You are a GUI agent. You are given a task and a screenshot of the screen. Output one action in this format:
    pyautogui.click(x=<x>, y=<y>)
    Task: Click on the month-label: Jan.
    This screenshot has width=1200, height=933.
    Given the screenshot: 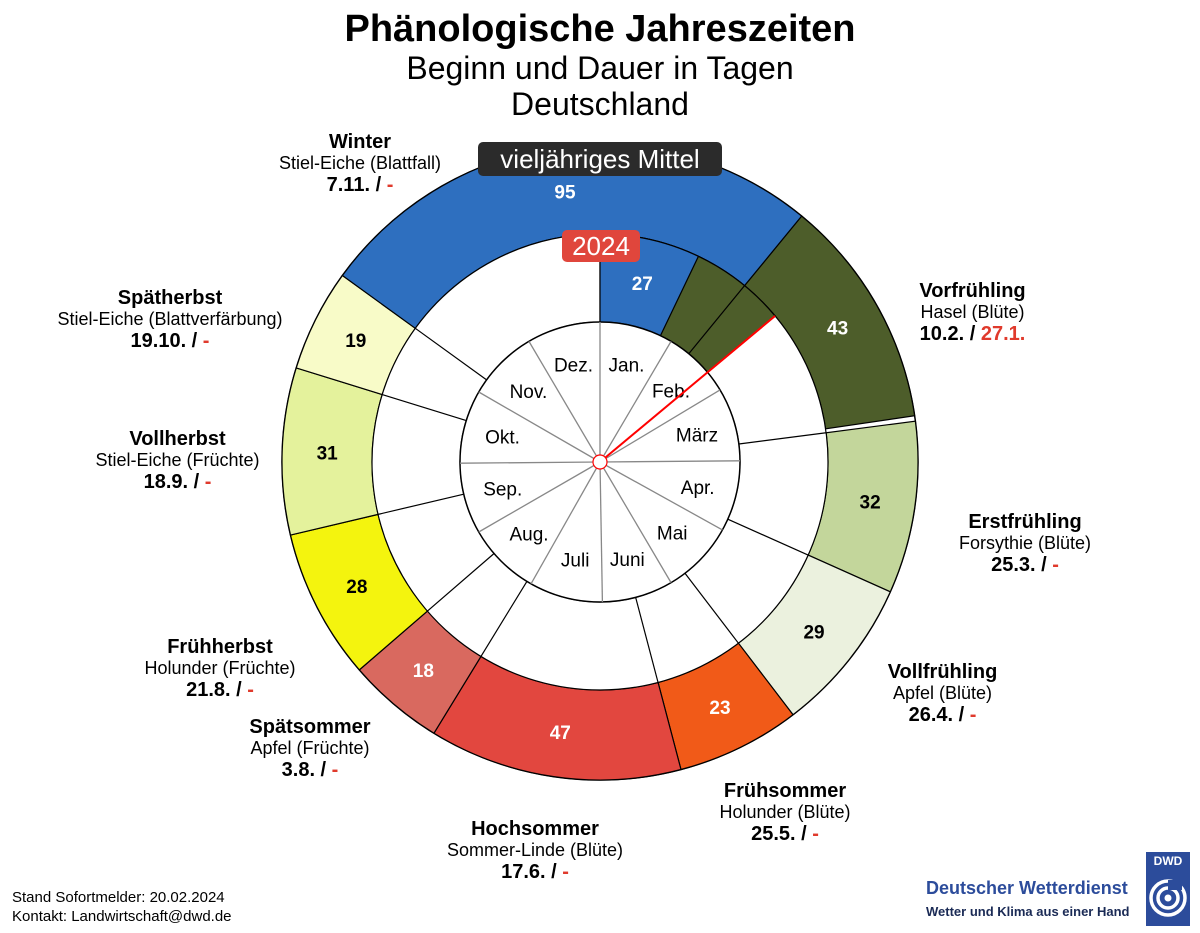 What is the action you would take?
    pyautogui.click(x=627, y=366)
    